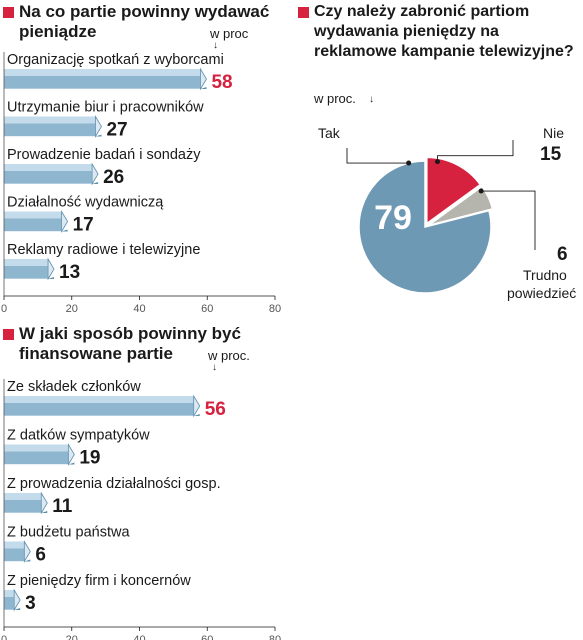 The width and height of the screenshot is (583, 640). What do you see at coordinates (30, 603) in the screenshot?
I see `value-label: 3` at bounding box center [30, 603].